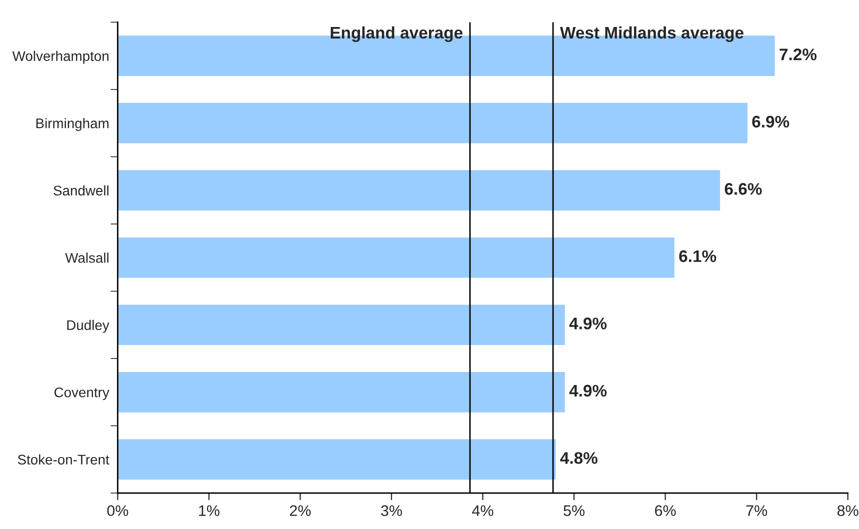 The image size is (859, 529). I want to click on y-tick-label: Sandwell, so click(81, 190).